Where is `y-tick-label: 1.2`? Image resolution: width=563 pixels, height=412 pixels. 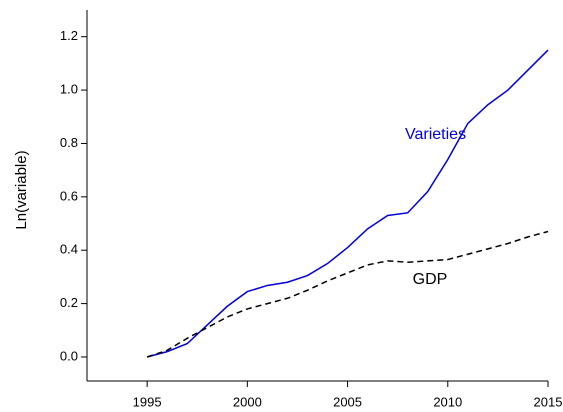
y-tick-label: 1.2 is located at coordinates (69, 35).